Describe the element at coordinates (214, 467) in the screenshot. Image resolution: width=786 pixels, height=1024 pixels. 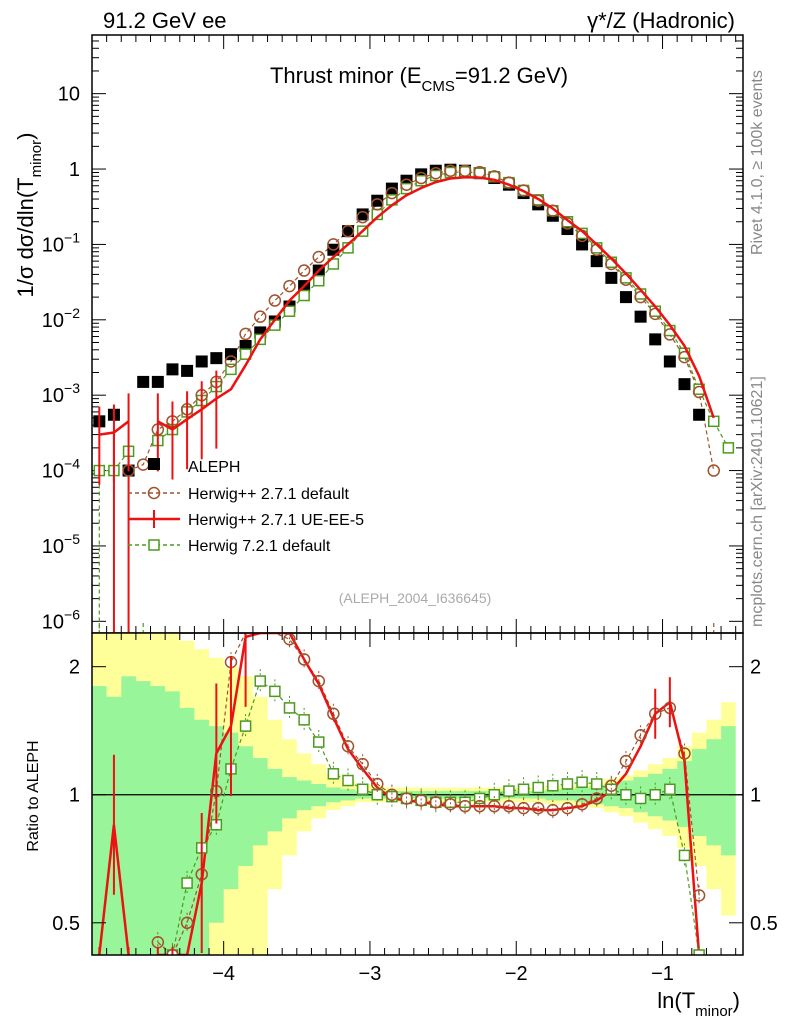
I see `legend-label-aleph: ALEPH` at that location.